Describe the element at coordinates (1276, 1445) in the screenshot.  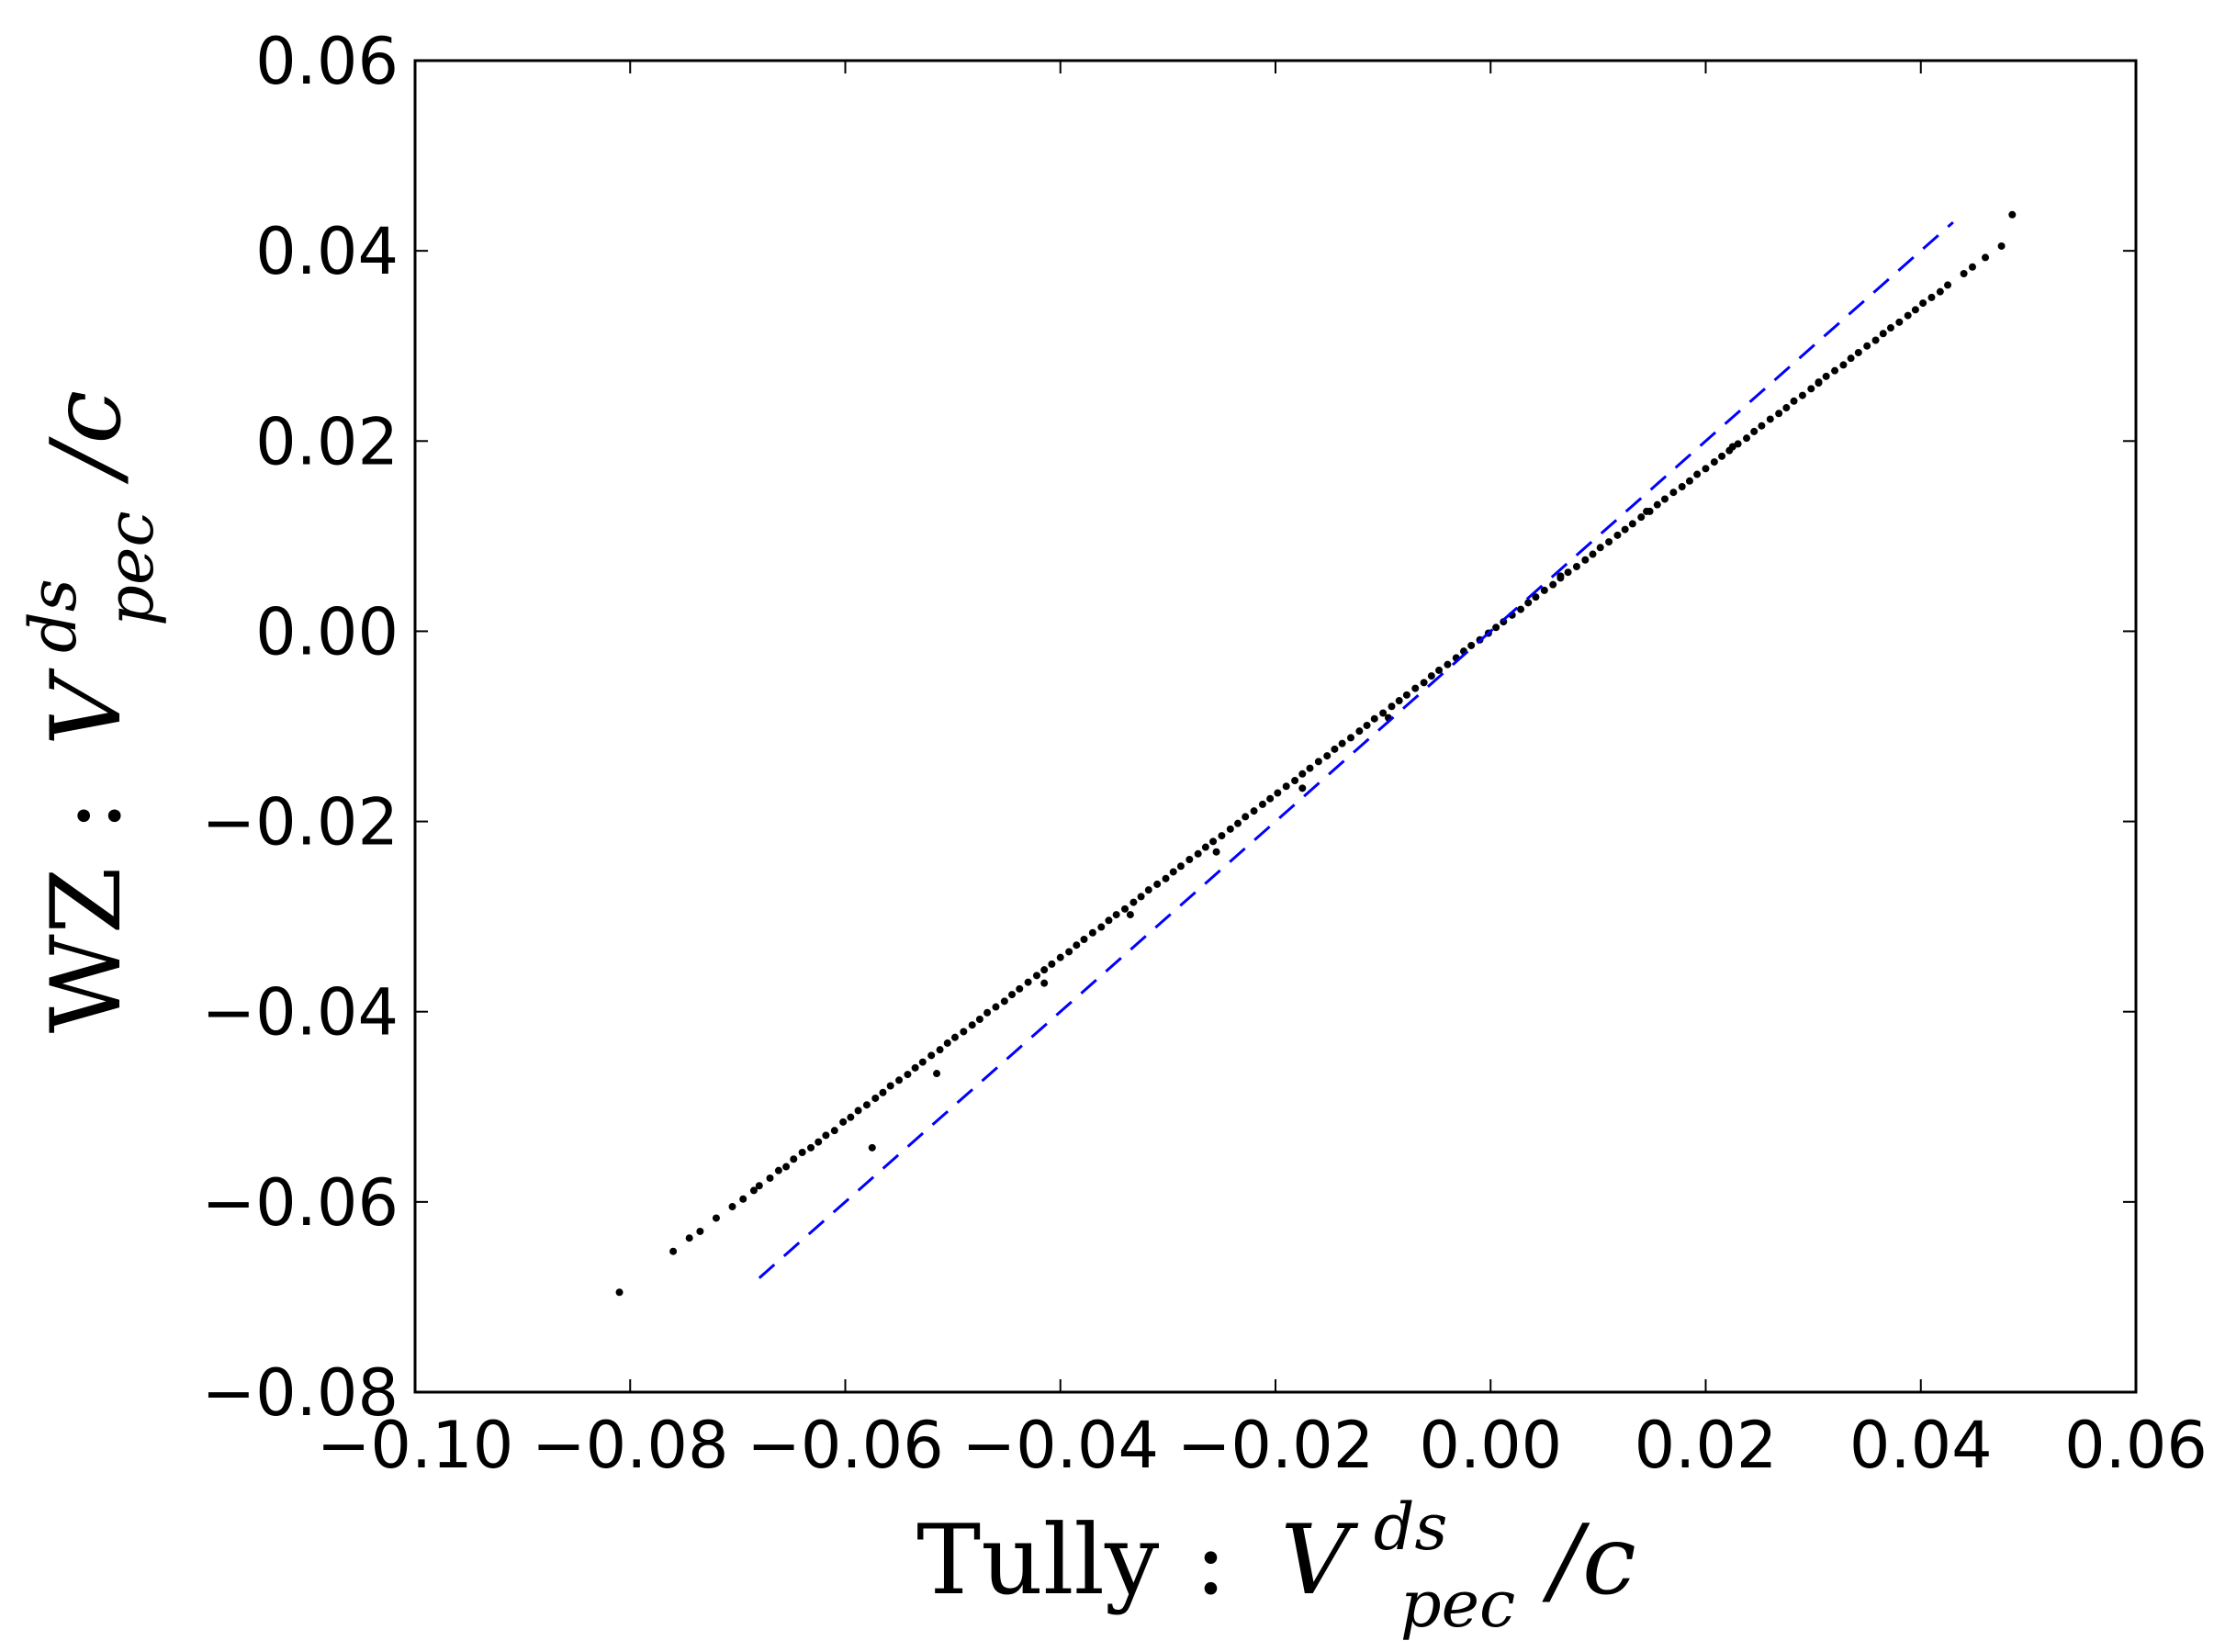
I see `x-tick-label: −0.02` at that location.